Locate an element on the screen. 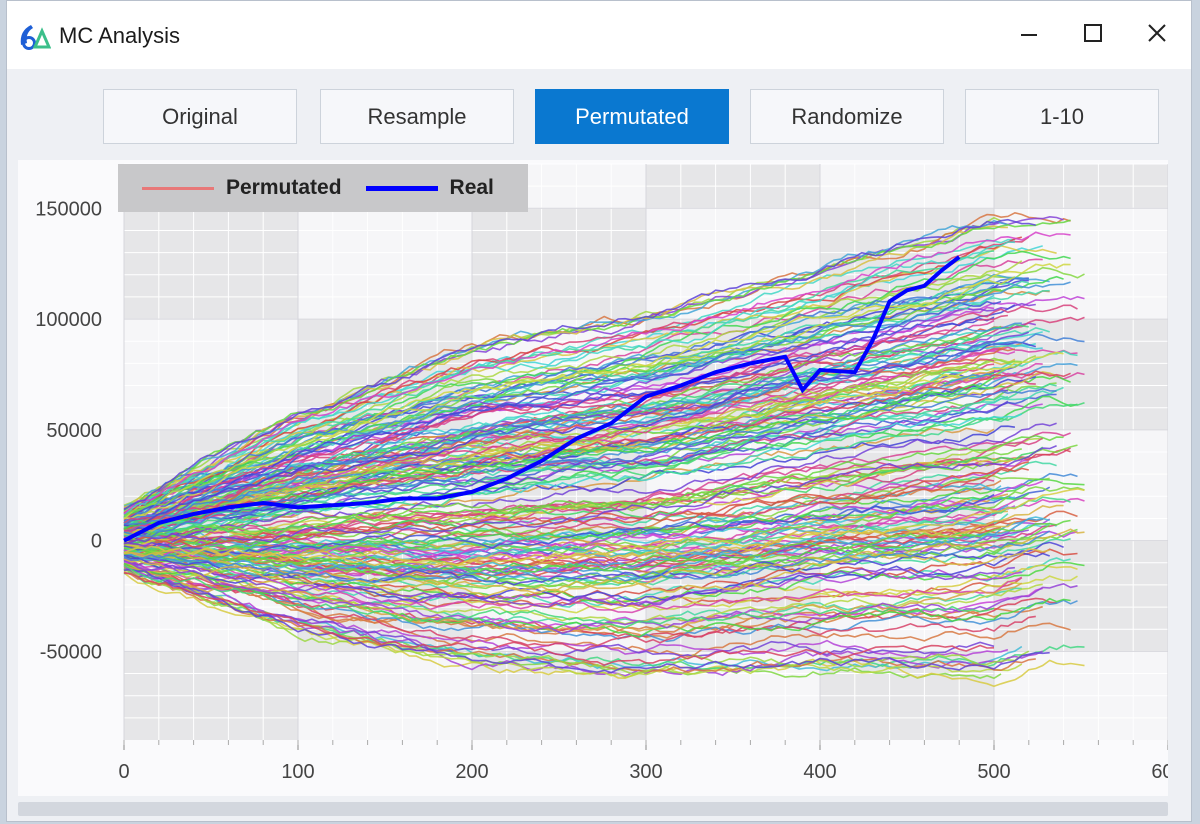  minimize-button is located at coordinates (1029, 33).